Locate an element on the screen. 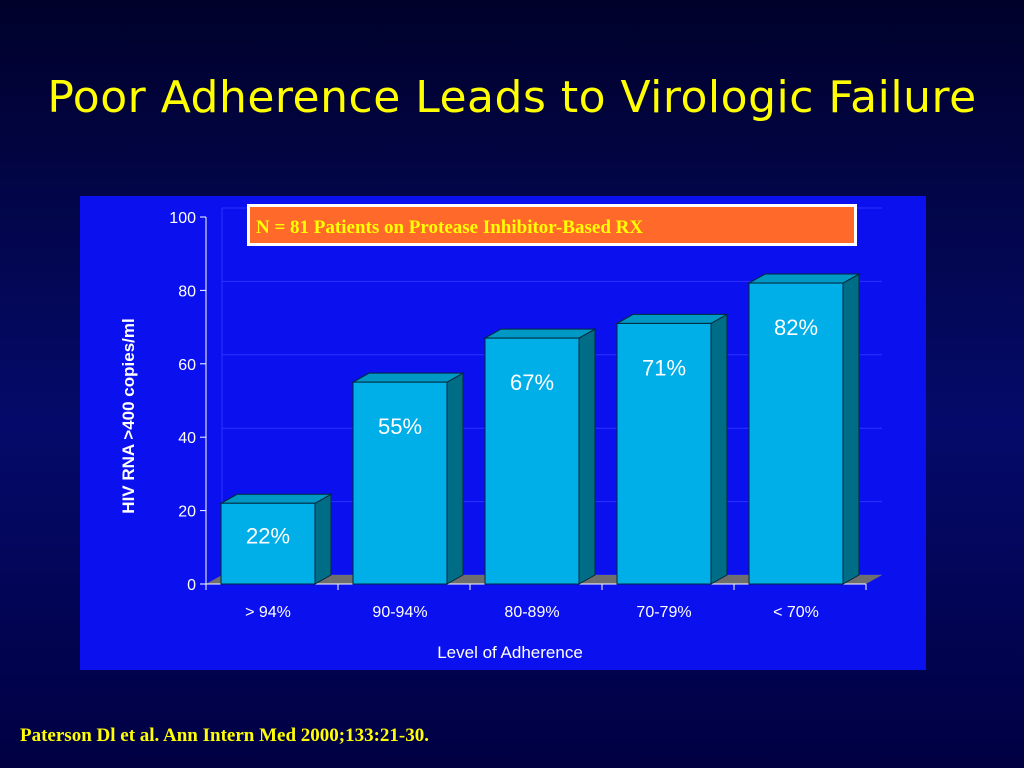 This screenshot has height=768, width=1024. y-tick-label: 80 is located at coordinates (187, 291).